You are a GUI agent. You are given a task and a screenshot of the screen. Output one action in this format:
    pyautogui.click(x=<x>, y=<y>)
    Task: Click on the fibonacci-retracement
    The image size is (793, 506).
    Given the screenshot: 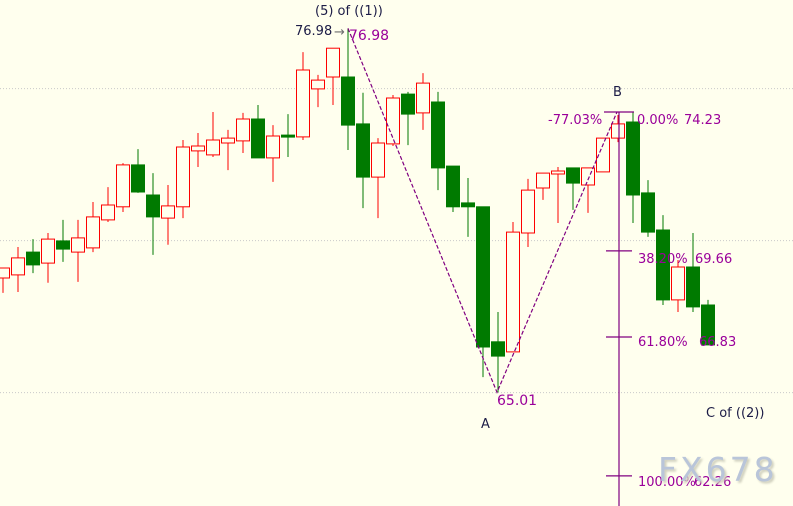 What is the action you would take?
    pyautogui.click(x=619, y=308)
    